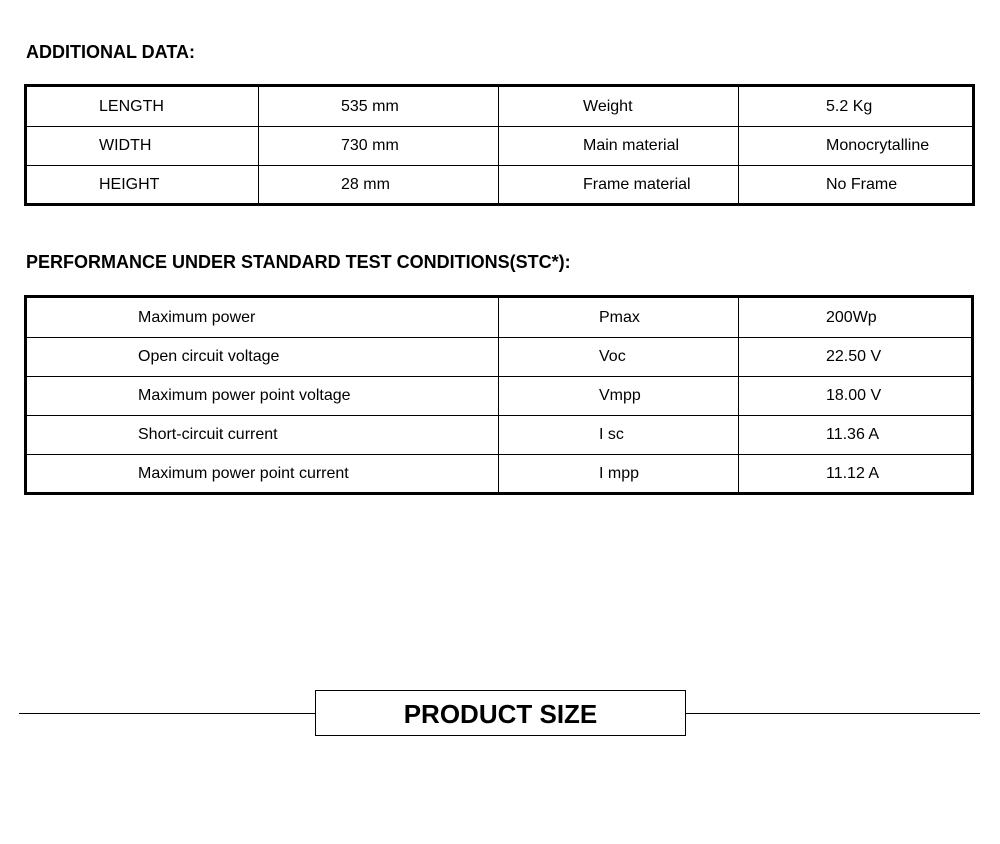 The image size is (1000, 844). Describe the element at coordinates (110, 52) in the screenshot. I see `additional-data-heading: ADDITIONAL DATA:` at that location.